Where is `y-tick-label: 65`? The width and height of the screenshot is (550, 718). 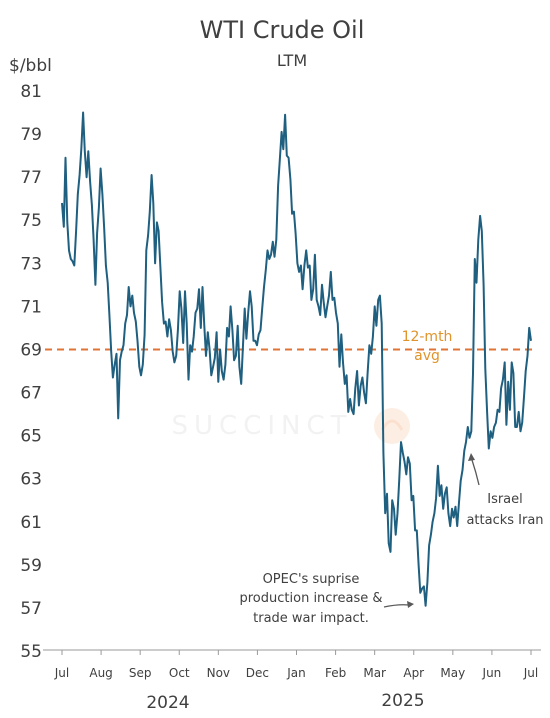 y-tick-label: 65 is located at coordinates (31, 437).